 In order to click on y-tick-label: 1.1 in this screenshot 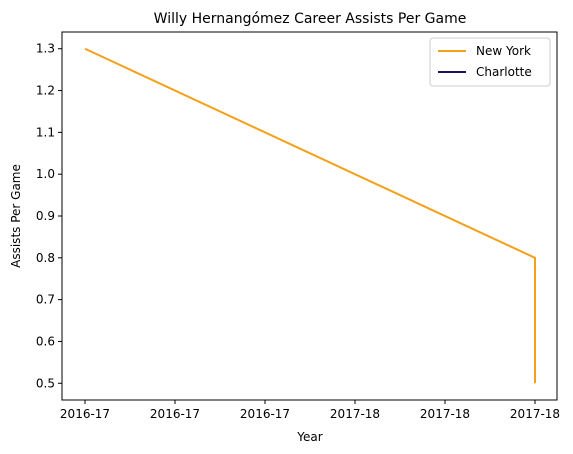, I will do `click(45, 132)`.